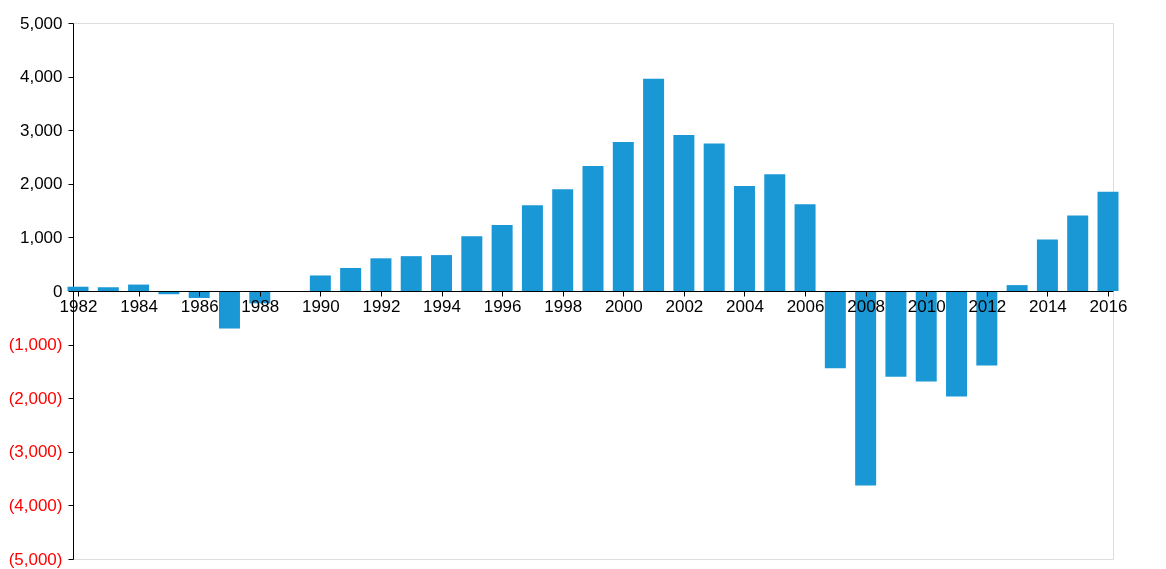  Describe the element at coordinates (35, 452) in the screenshot. I see `y-tick-label: (3,000)` at that location.